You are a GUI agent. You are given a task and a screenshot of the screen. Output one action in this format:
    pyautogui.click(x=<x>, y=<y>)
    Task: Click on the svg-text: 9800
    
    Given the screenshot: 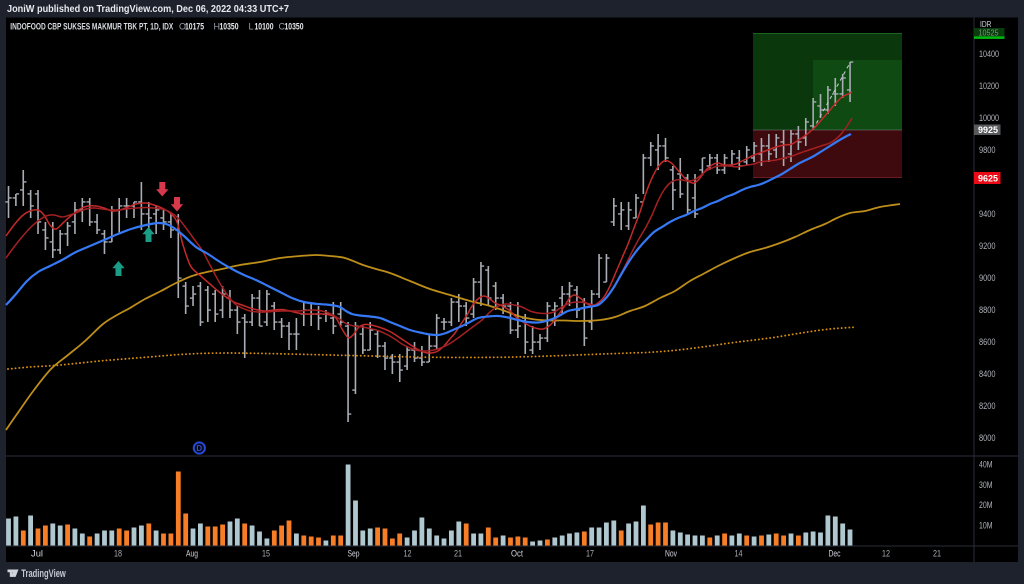 What is the action you would take?
    pyautogui.click(x=987, y=150)
    